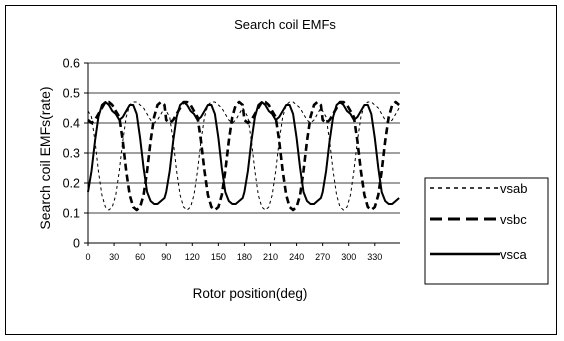  I want to click on legend-box, so click(486, 231).